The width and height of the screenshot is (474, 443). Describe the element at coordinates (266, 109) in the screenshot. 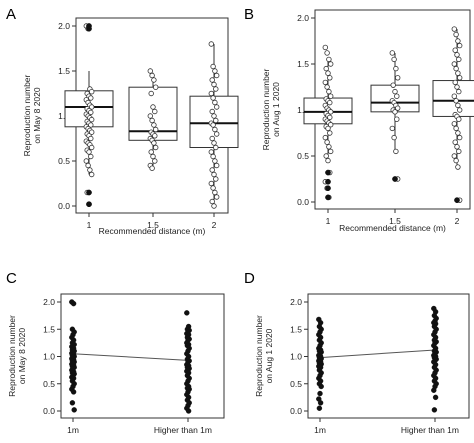

I see `y-axis-label: Reproduction number` at that location.